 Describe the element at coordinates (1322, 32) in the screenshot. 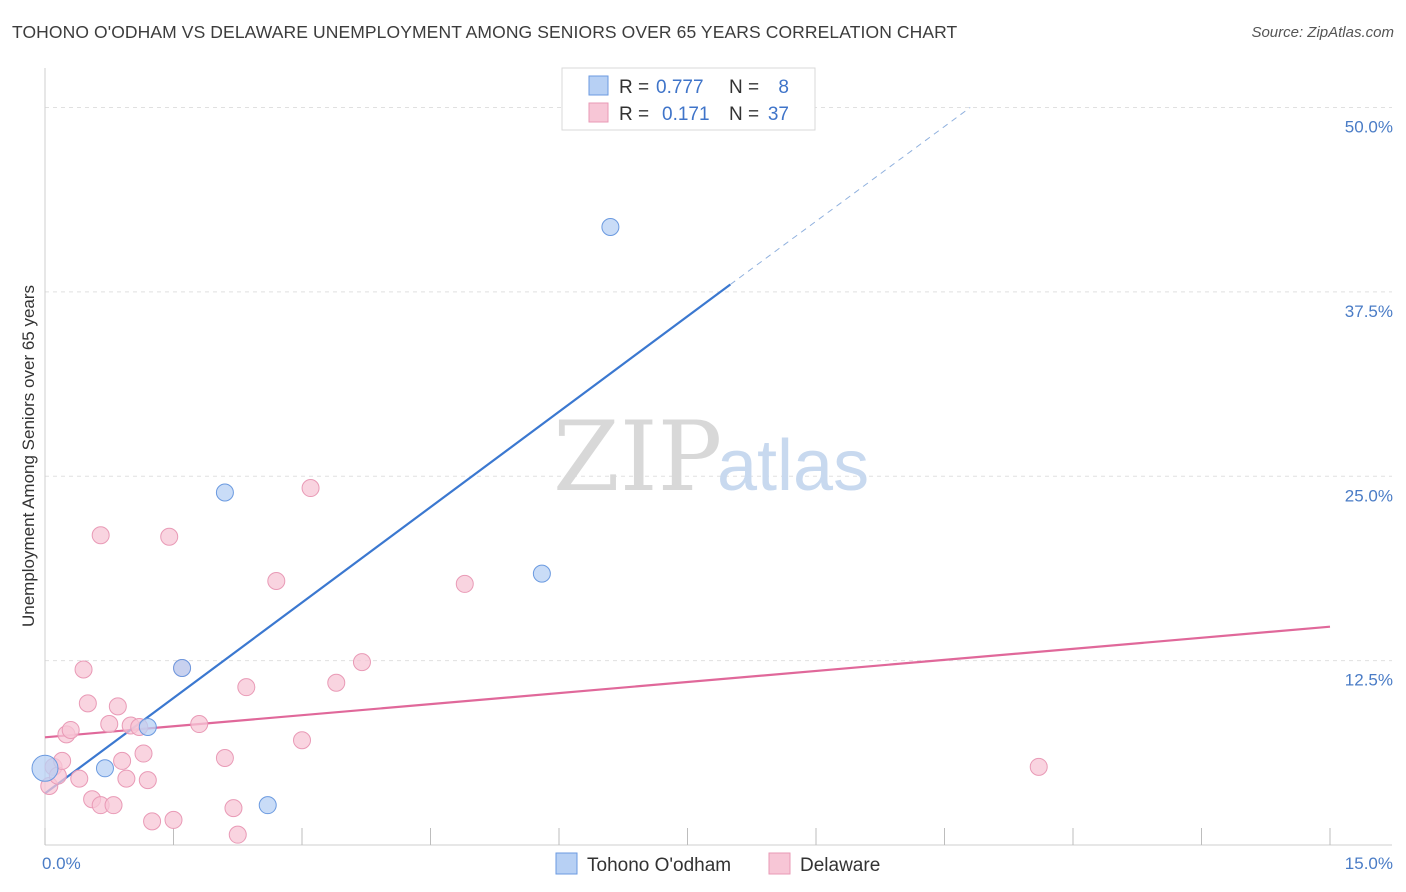

I see `source-label: Source: ZipAtlas.com` at that location.